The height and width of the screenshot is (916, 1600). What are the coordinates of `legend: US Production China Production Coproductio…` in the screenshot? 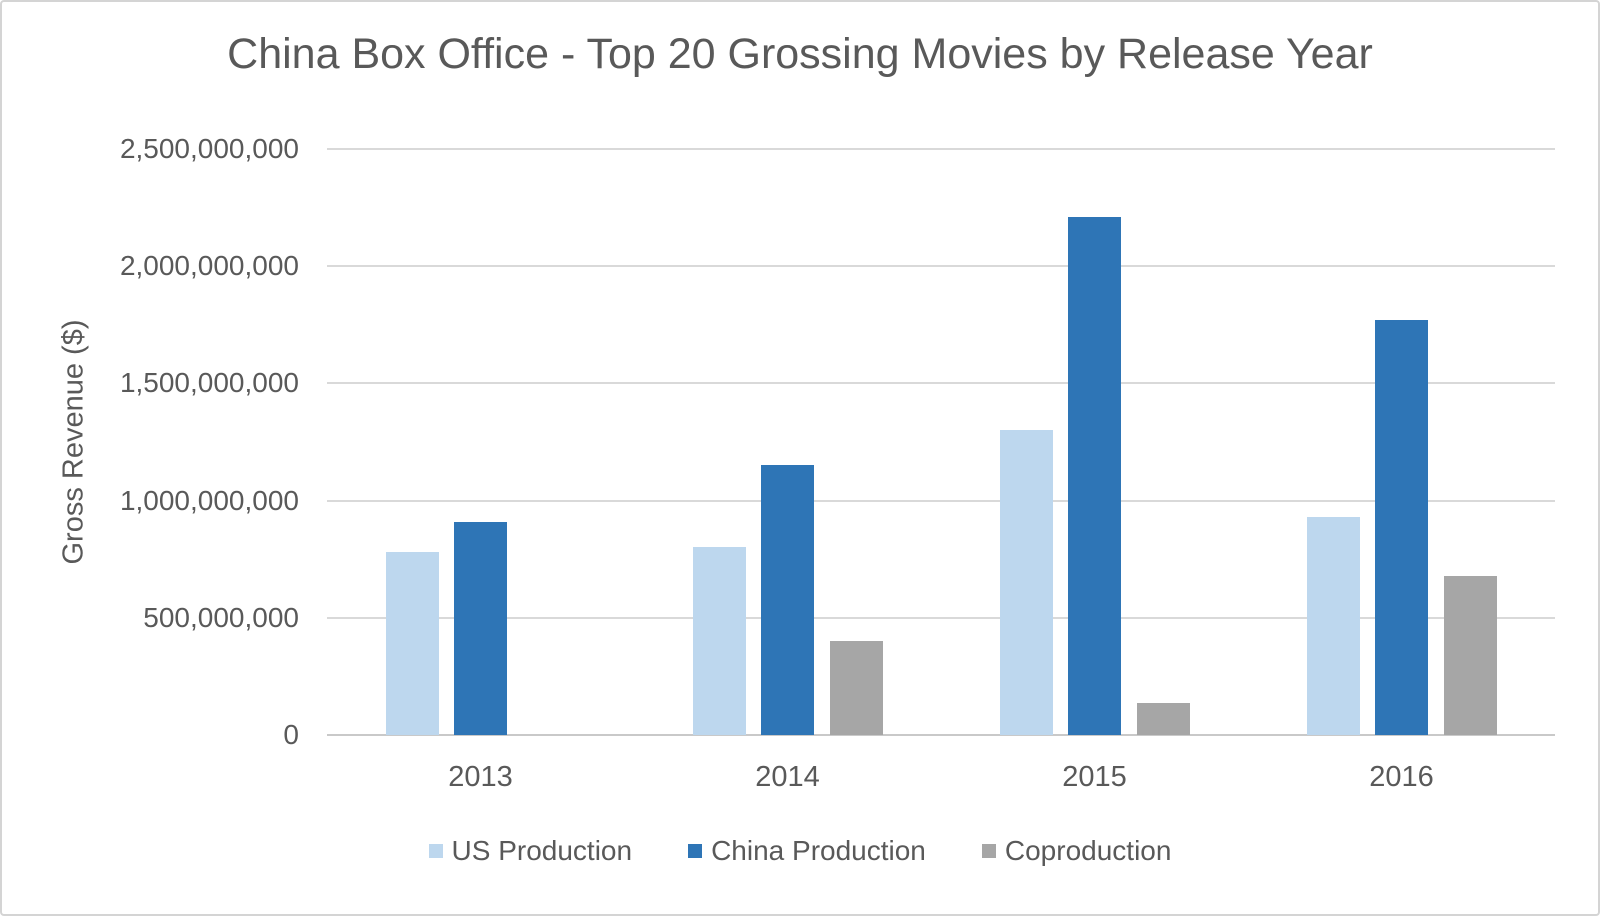 It's located at (800, 851).